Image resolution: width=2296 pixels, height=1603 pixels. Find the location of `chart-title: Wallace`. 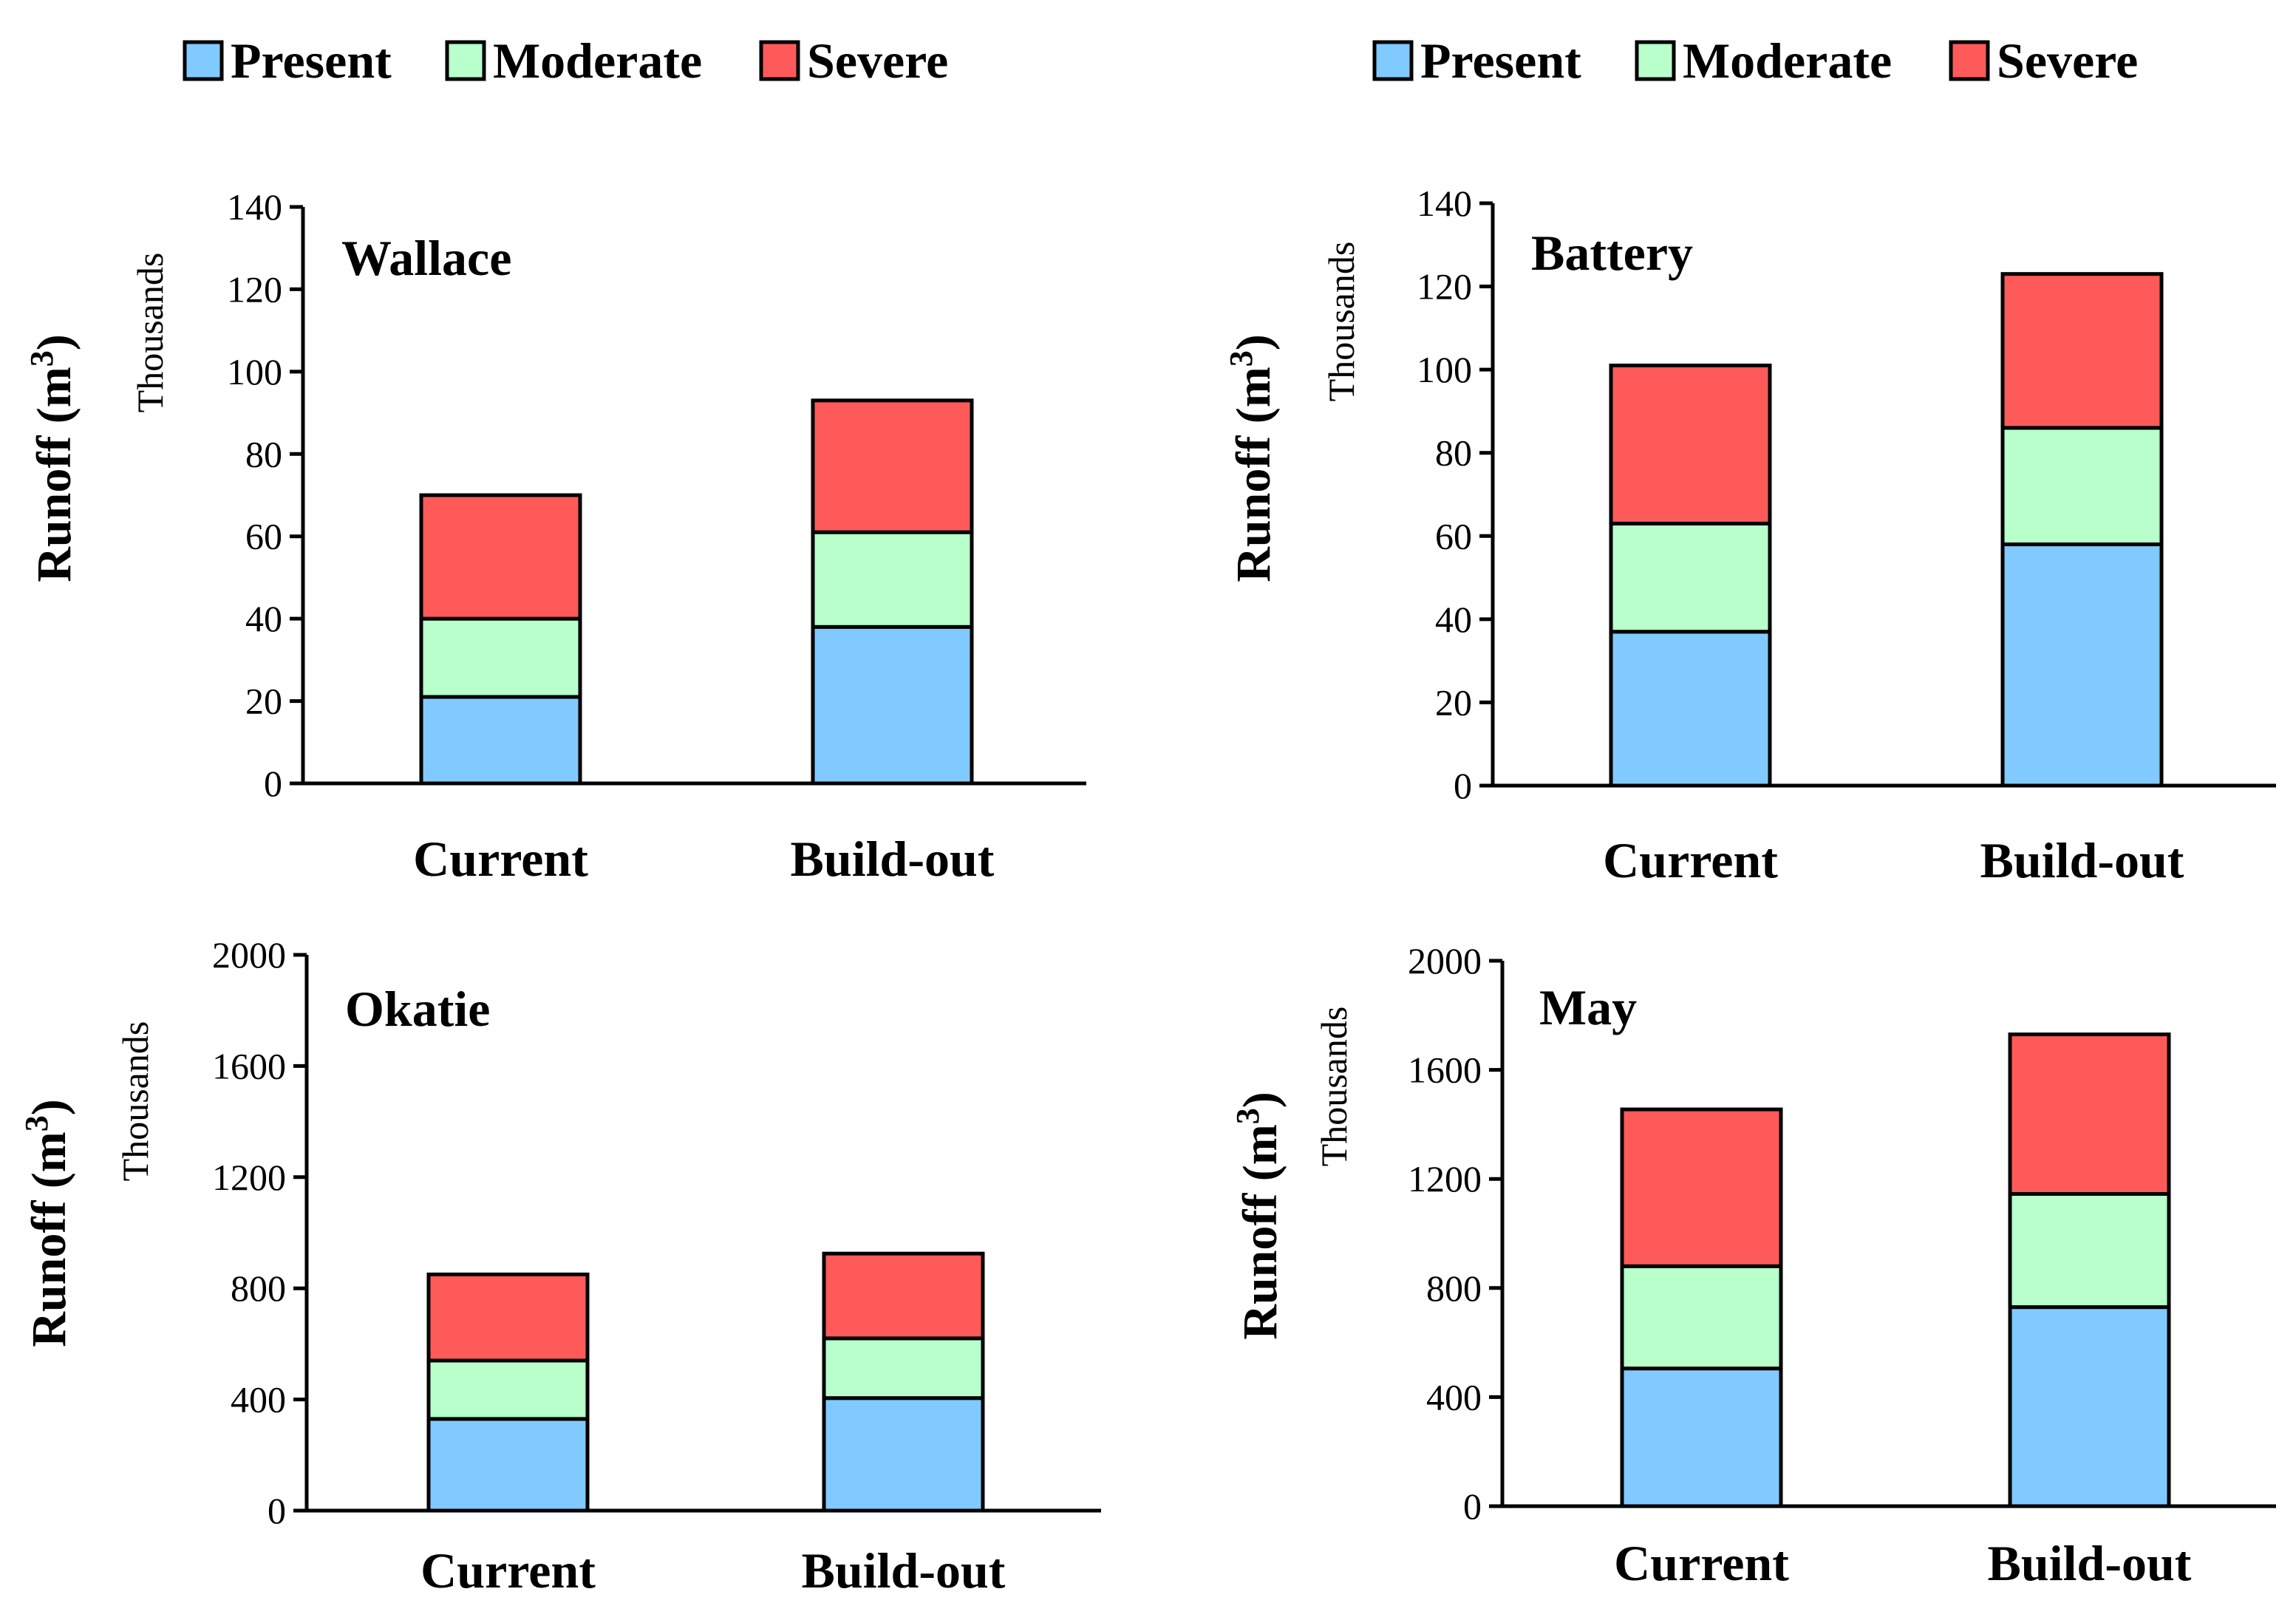

chart-title: Wallace is located at coordinates (426, 258).